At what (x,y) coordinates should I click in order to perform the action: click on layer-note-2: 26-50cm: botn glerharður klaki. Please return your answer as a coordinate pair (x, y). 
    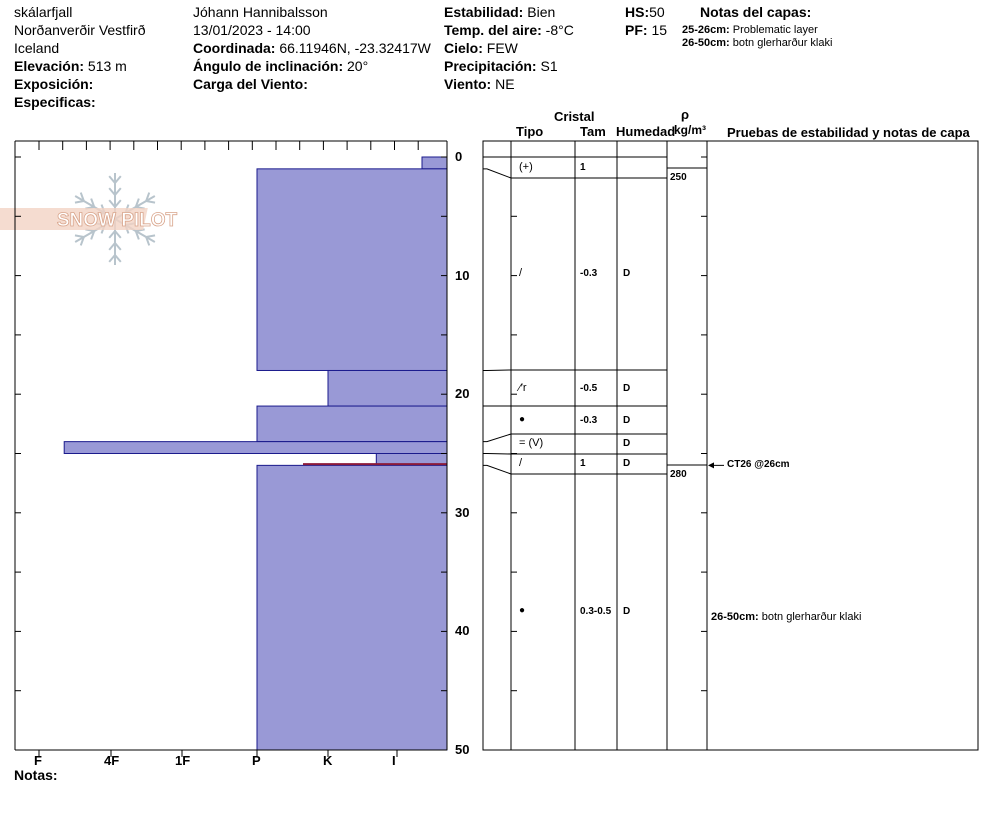
    Looking at the image, I should click on (757, 43).